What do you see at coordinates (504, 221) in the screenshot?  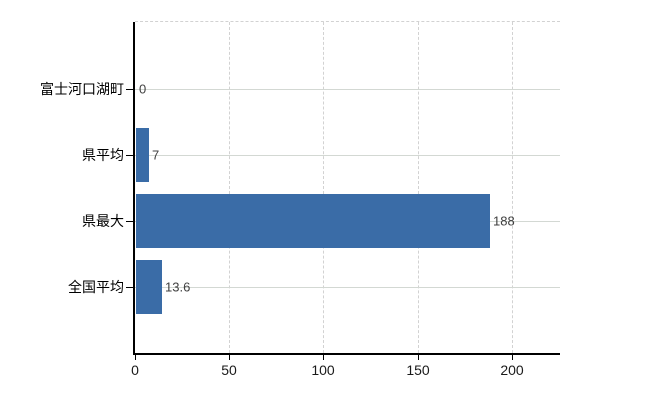 I see `value-label: 188` at bounding box center [504, 221].